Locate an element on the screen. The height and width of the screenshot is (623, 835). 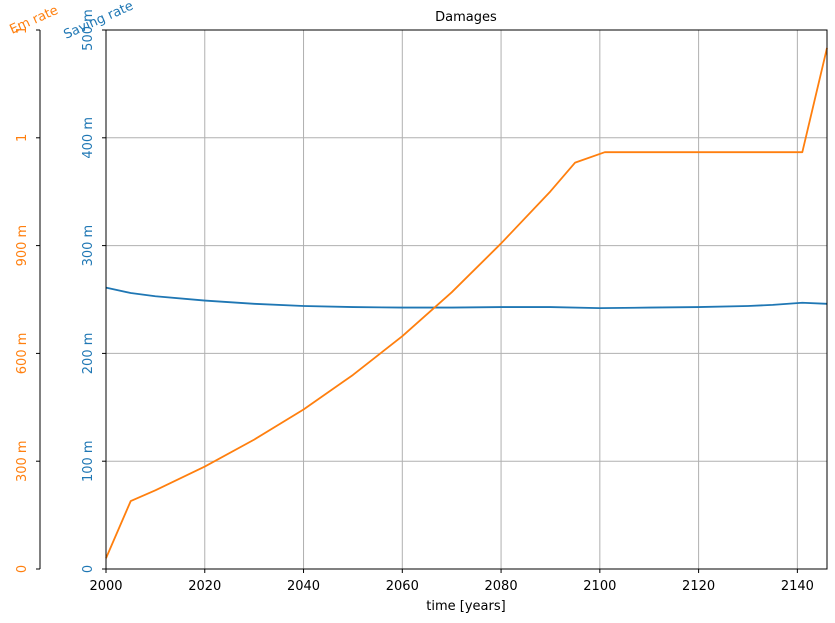
x-tick-label: 2020 is located at coordinates (204, 586).